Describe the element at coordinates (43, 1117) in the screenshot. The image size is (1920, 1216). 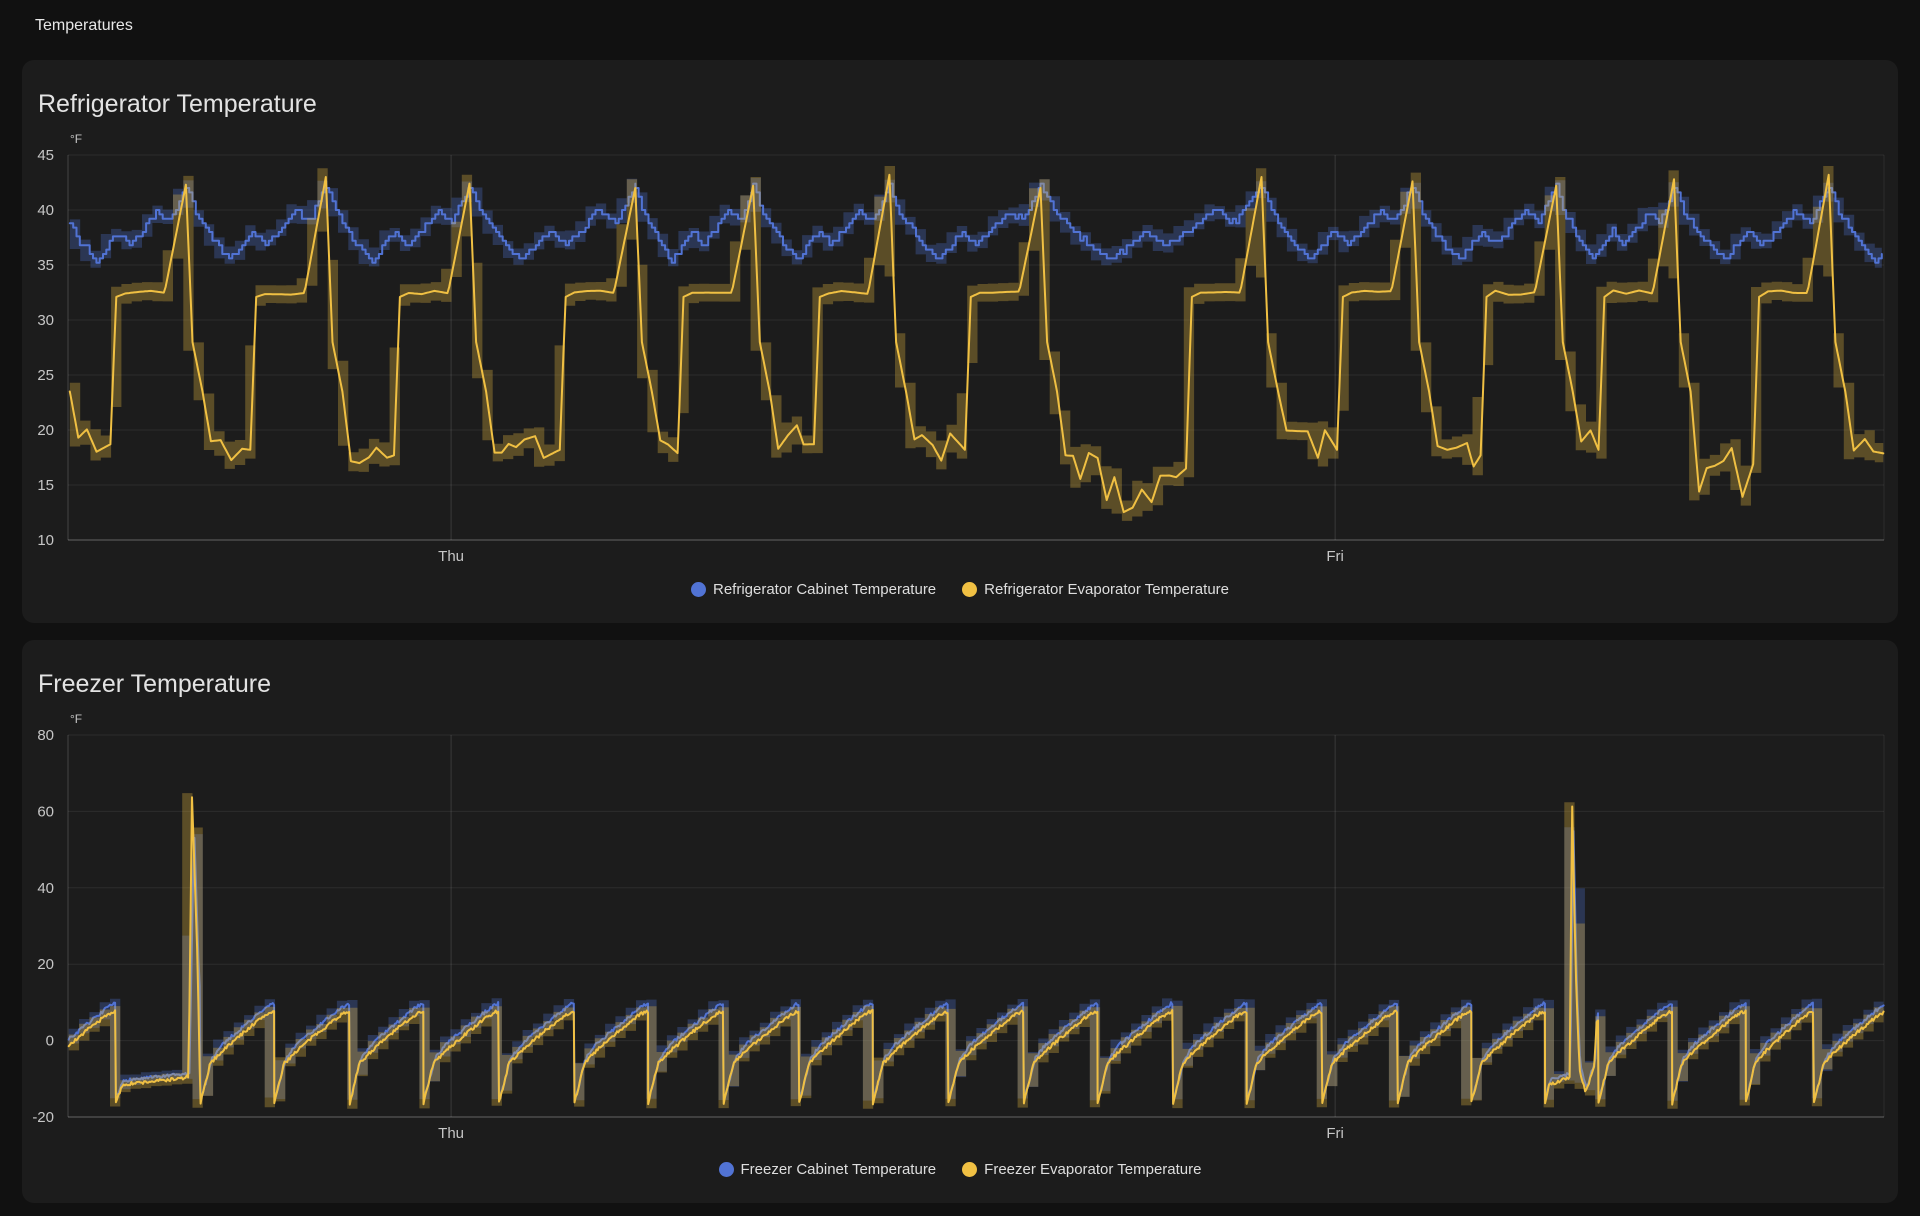
I see `svg-text: -20` at that location.